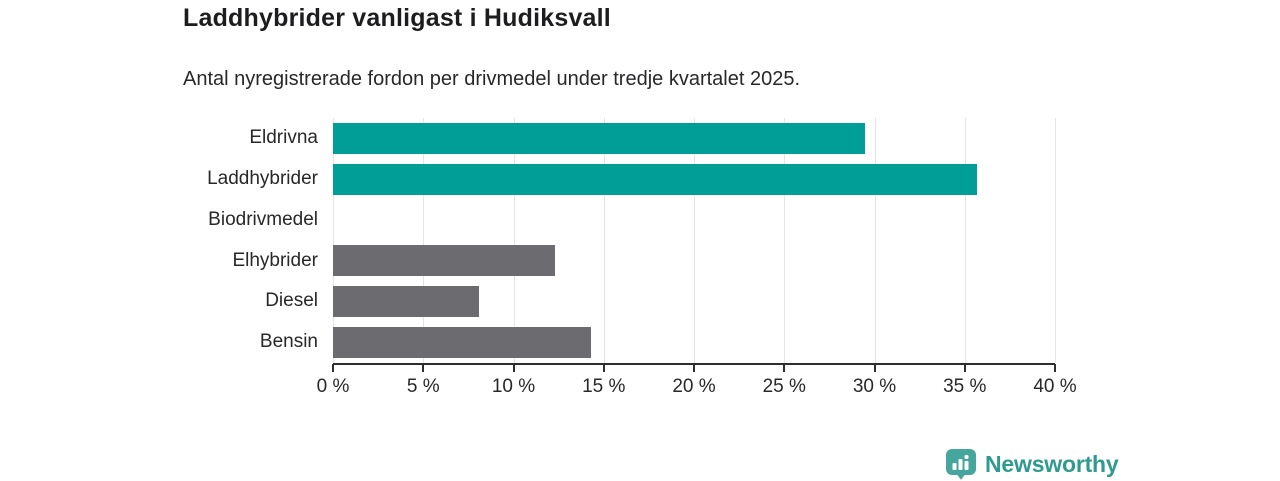 Image resolution: width=1280 pixels, height=481 pixels. I want to click on x-tick-label-25: 25 %, so click(784, 386).